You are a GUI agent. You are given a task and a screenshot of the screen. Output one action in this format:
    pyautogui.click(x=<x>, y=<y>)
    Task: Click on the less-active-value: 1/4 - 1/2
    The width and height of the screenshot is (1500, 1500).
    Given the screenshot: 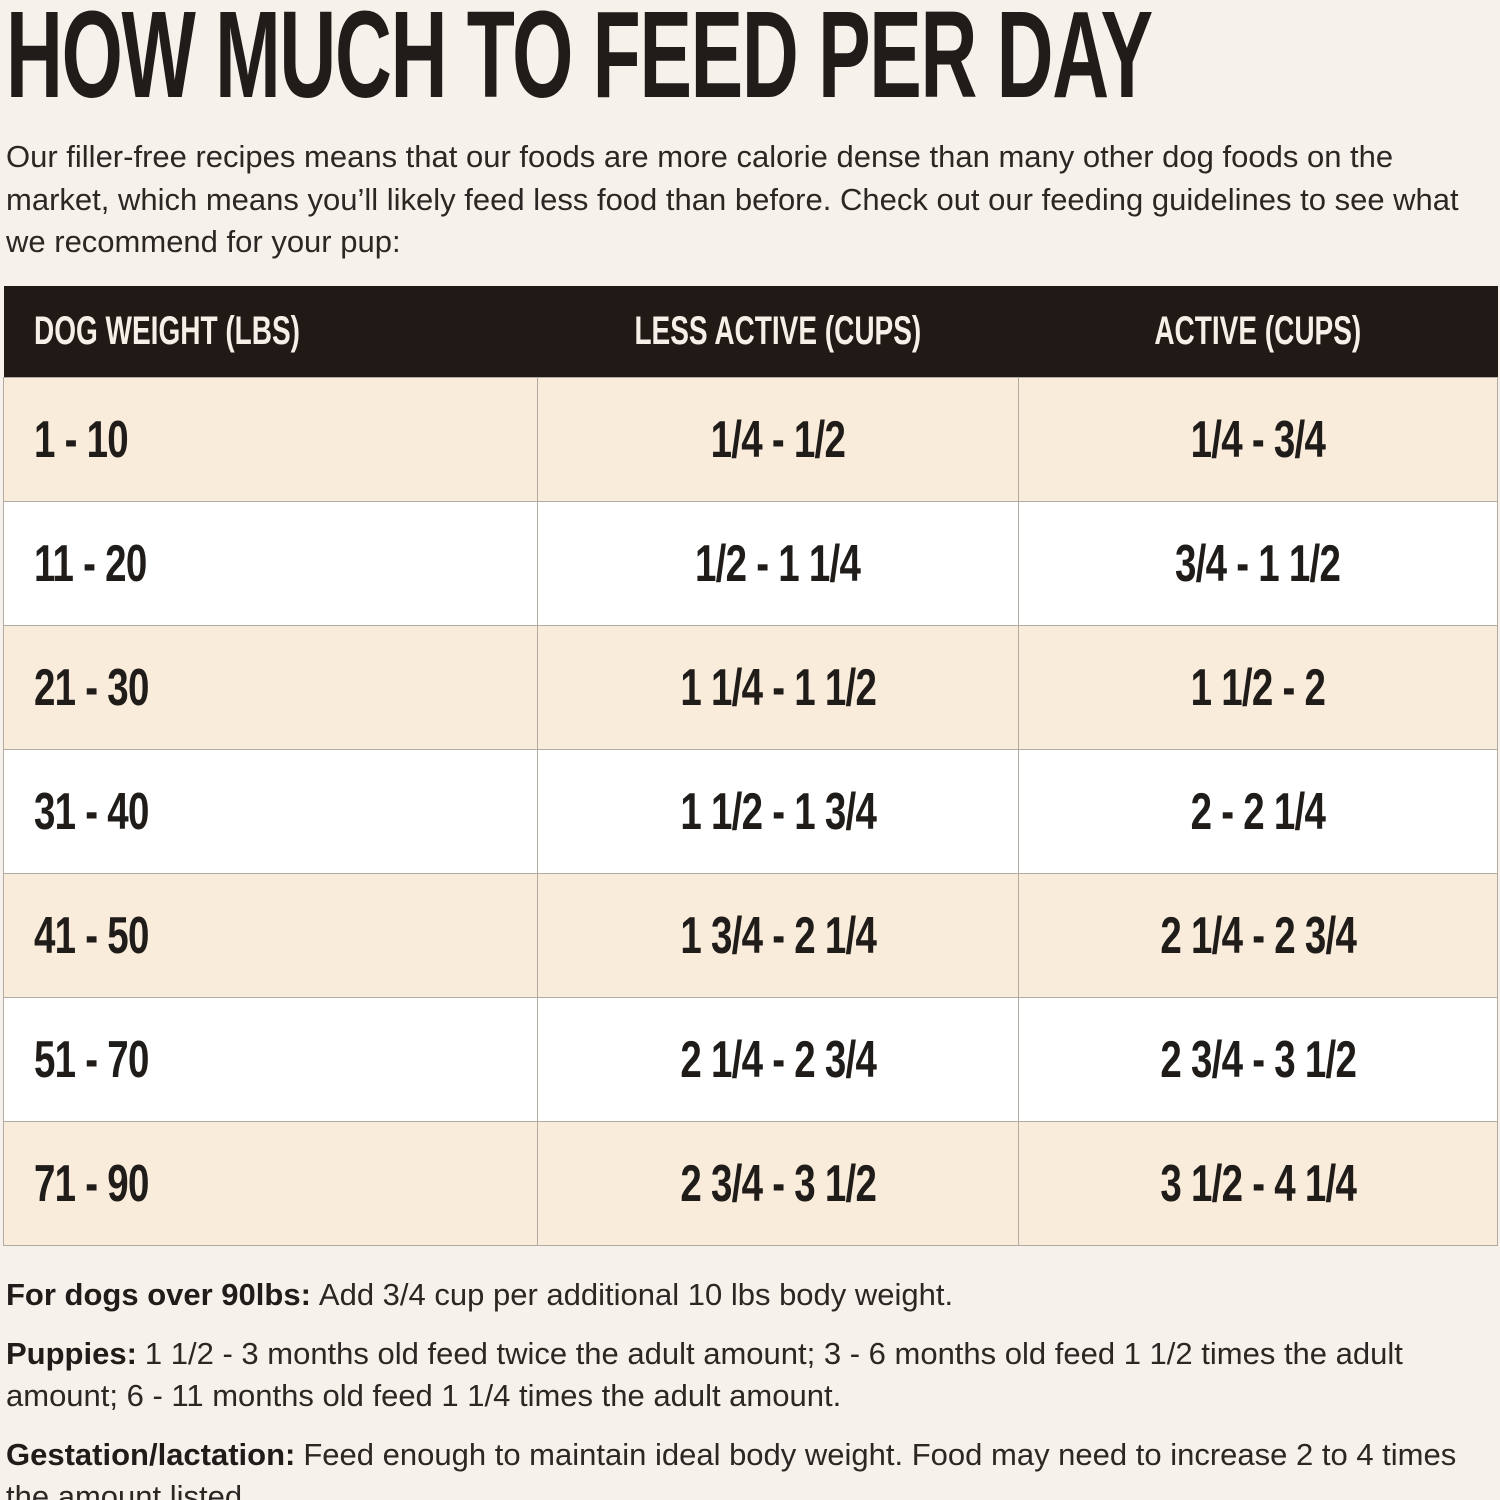 What is the action you would take?
    pyautogui.click(x=778, y=439)
    